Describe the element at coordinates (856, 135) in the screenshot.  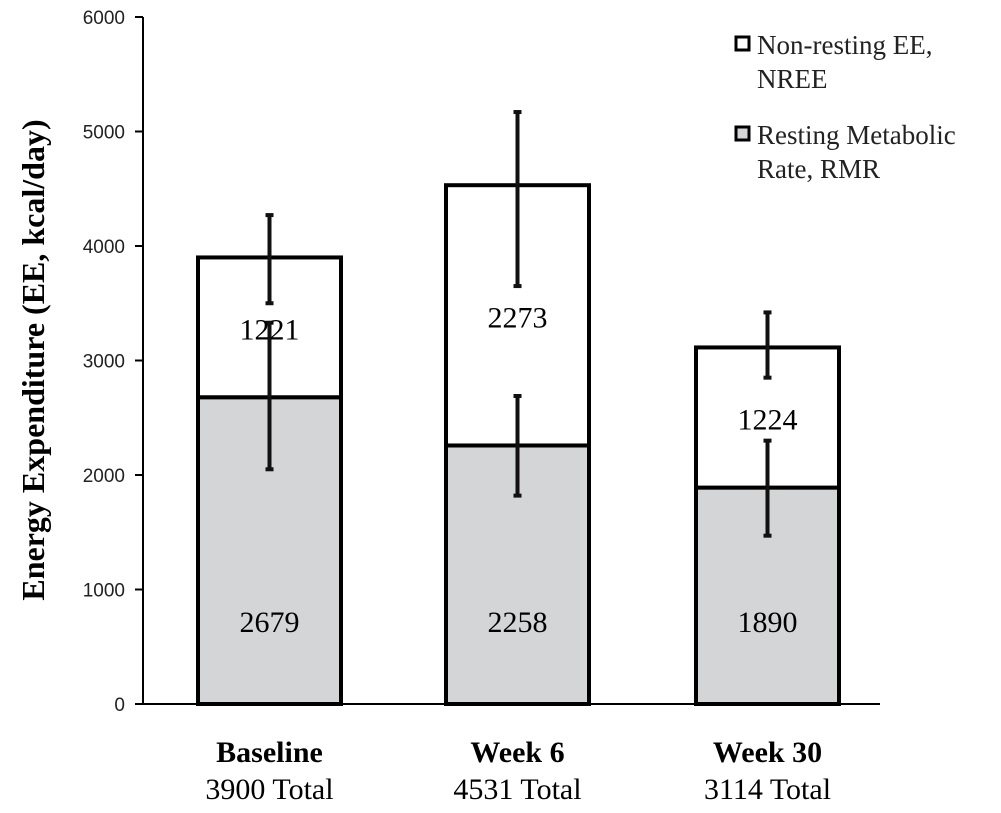
I see `legend-label: Resting Metabolic` at that location.